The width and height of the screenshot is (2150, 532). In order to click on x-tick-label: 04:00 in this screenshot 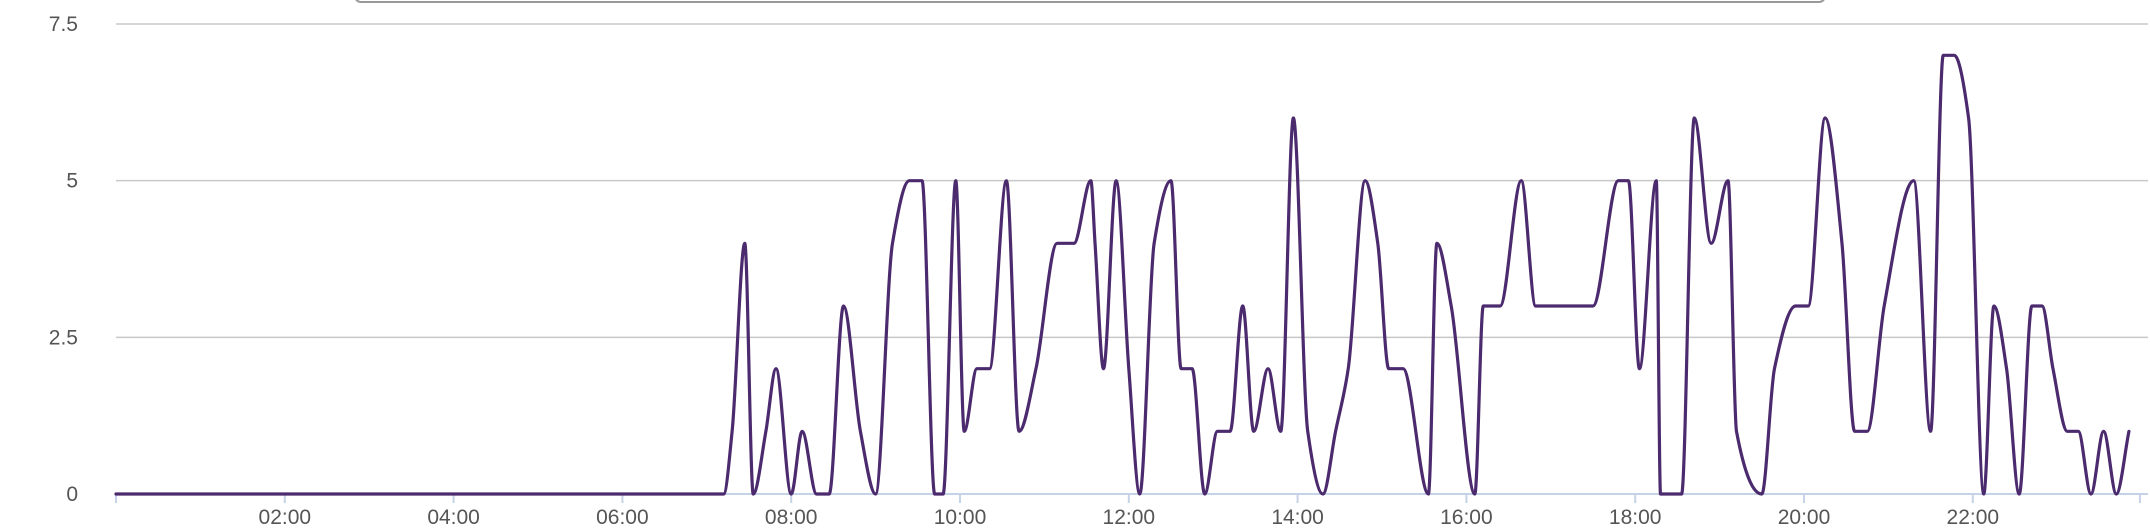, I will do `click(453, 517)`.